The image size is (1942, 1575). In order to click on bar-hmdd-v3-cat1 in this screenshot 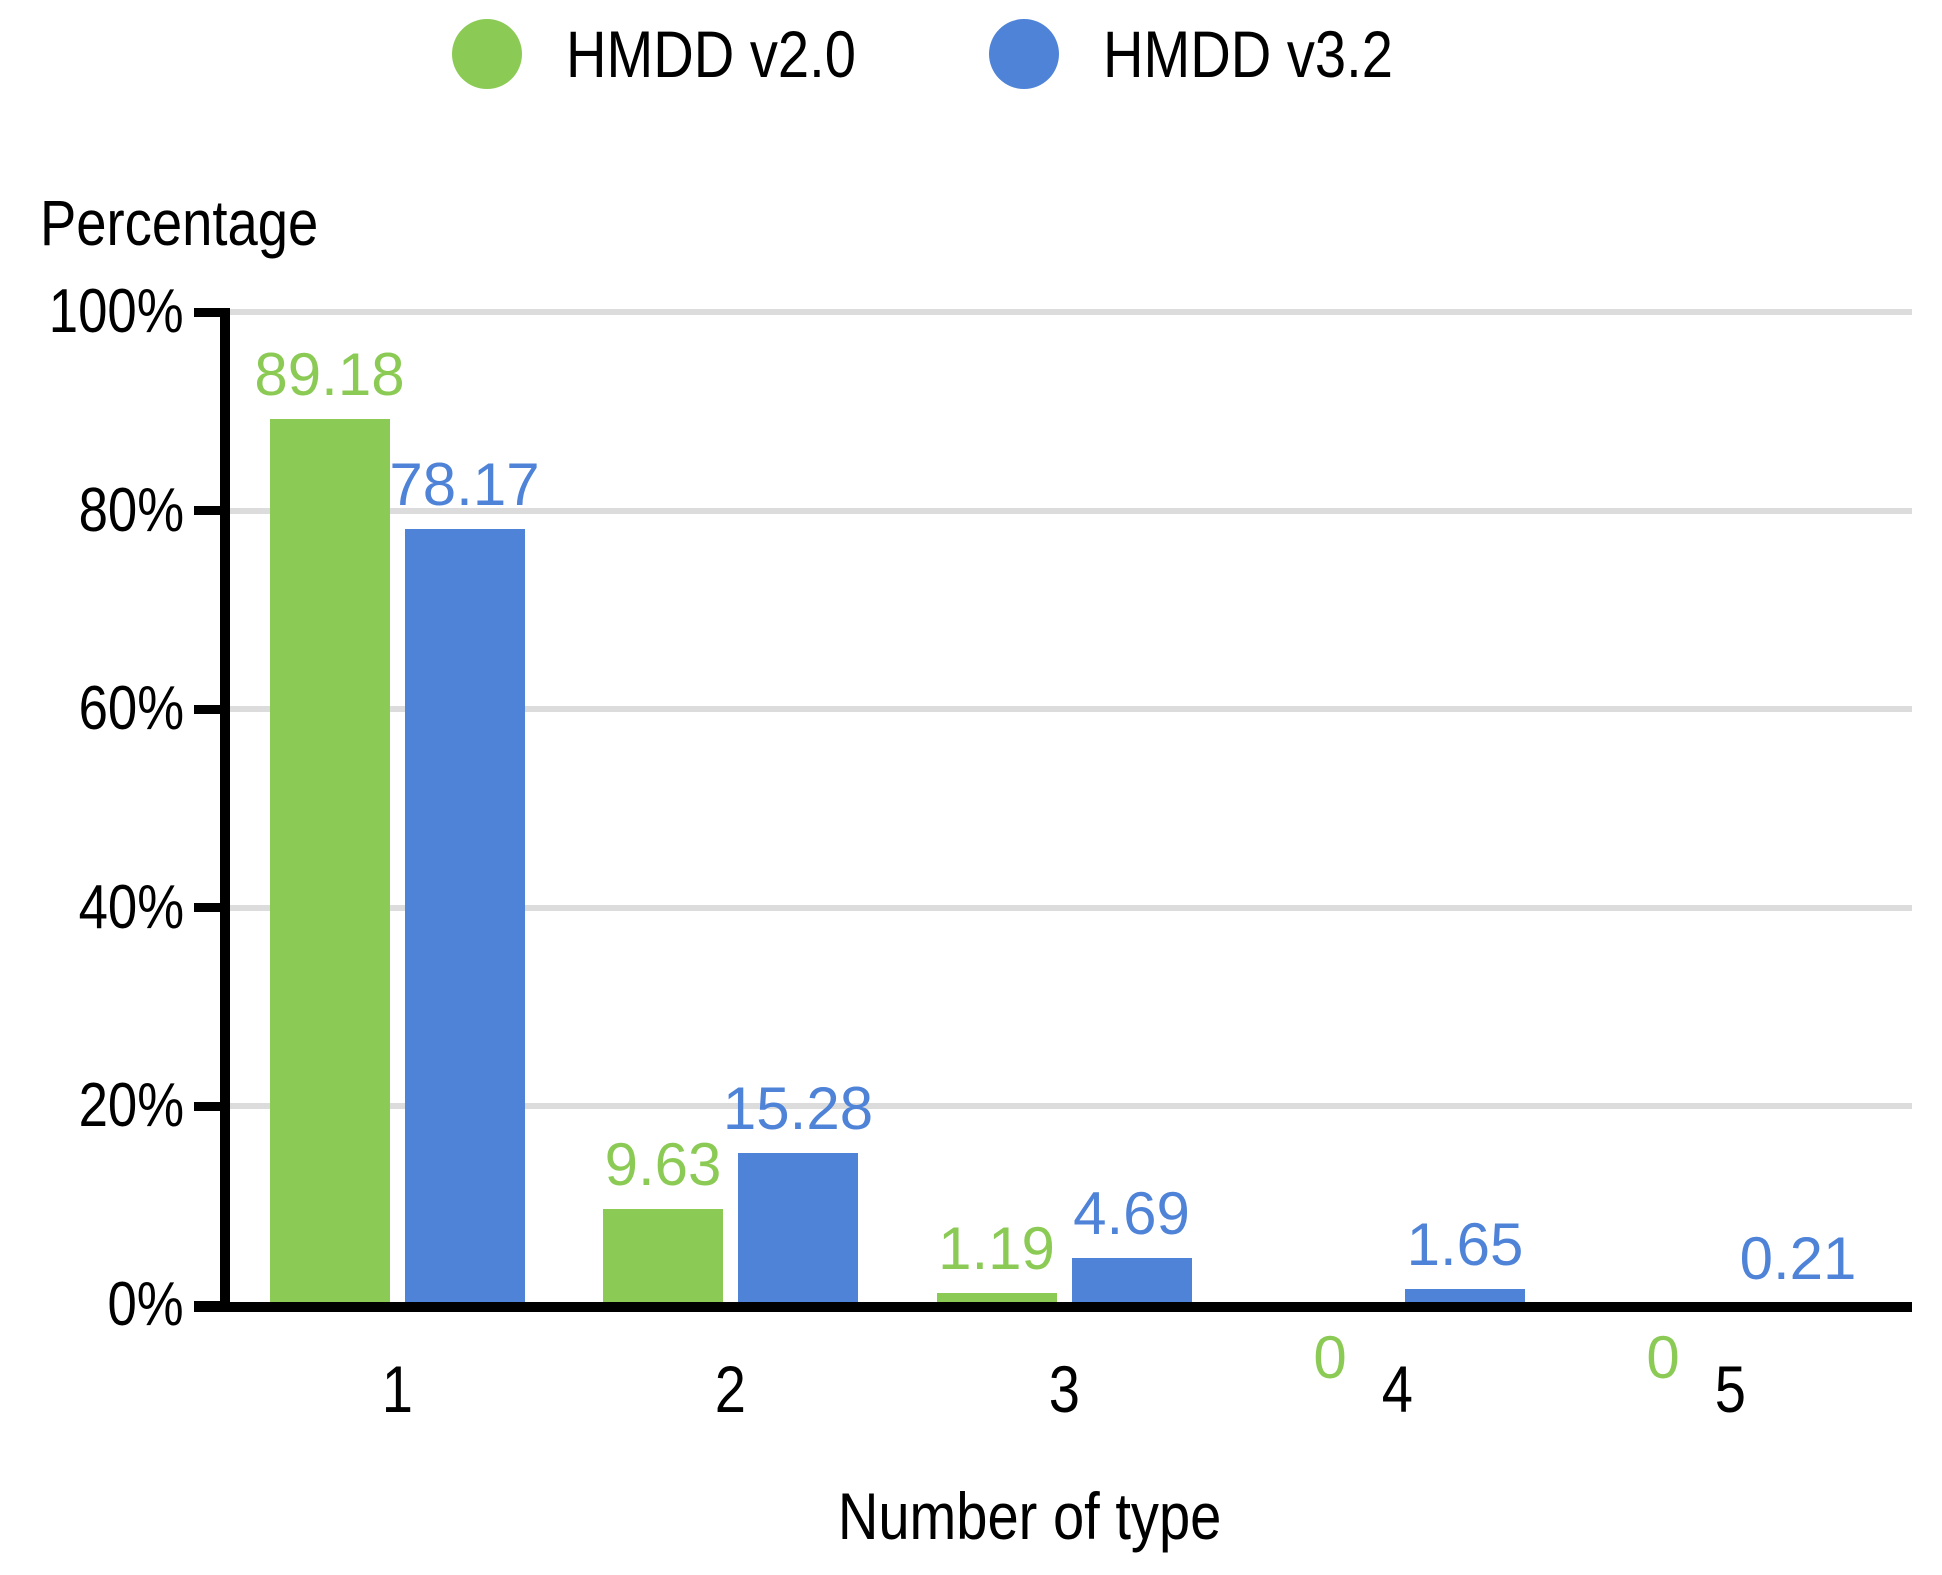, I will do `click(464, 918)`.